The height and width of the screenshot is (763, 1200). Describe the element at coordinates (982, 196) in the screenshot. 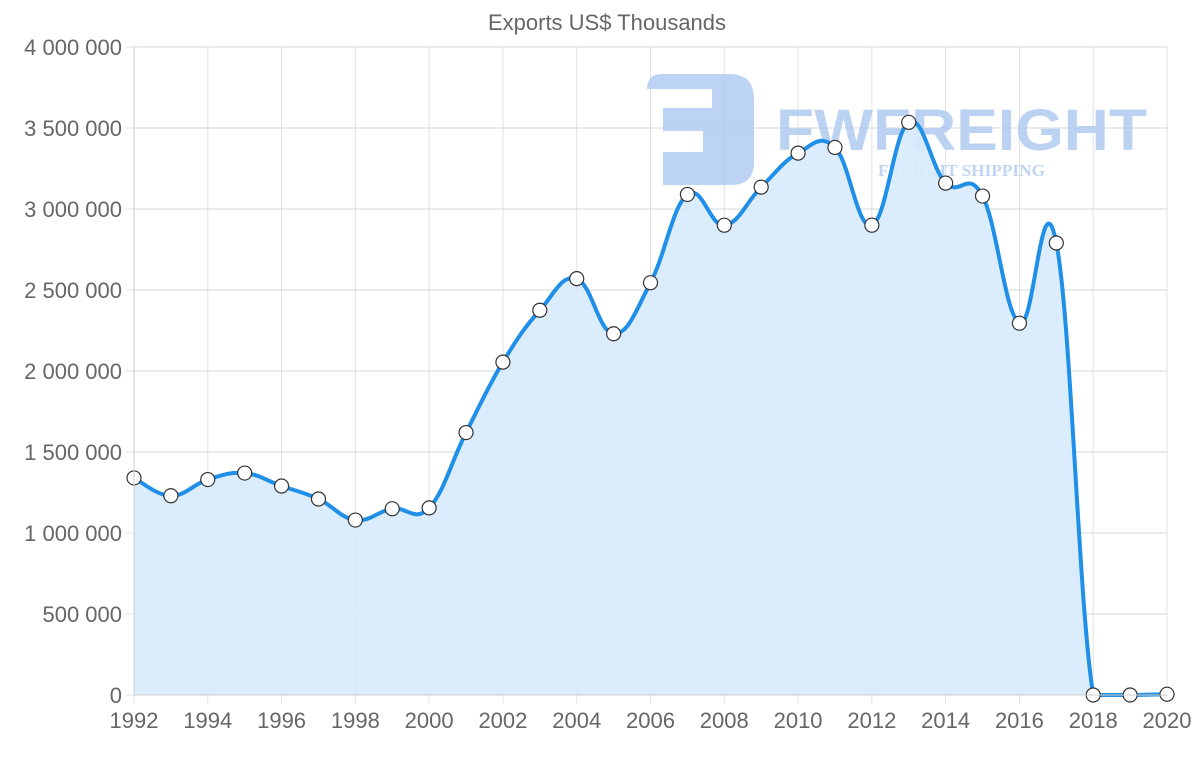

I see `data-point-marker-2015` at that location.